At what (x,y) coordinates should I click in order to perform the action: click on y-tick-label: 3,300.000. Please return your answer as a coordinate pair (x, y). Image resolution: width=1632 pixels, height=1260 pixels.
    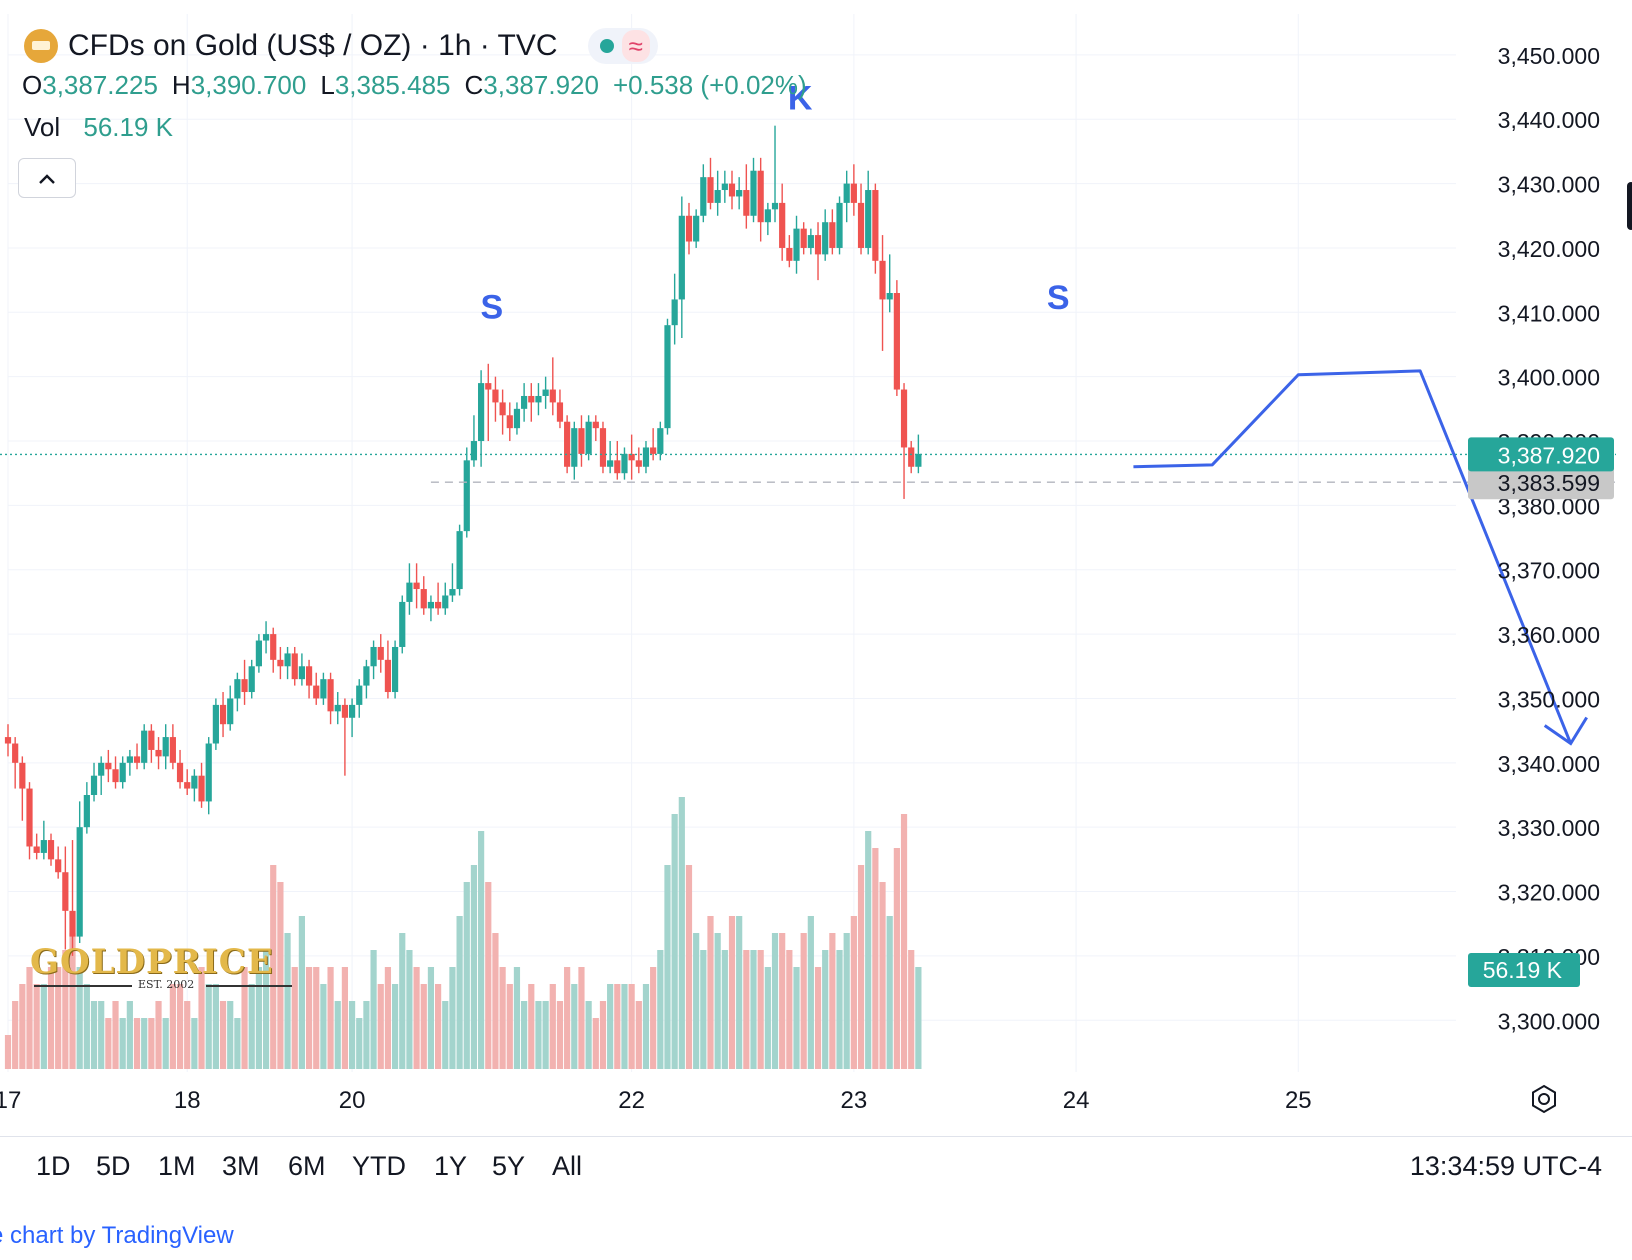
    Looking at the image, I should click on (1549, 1021).